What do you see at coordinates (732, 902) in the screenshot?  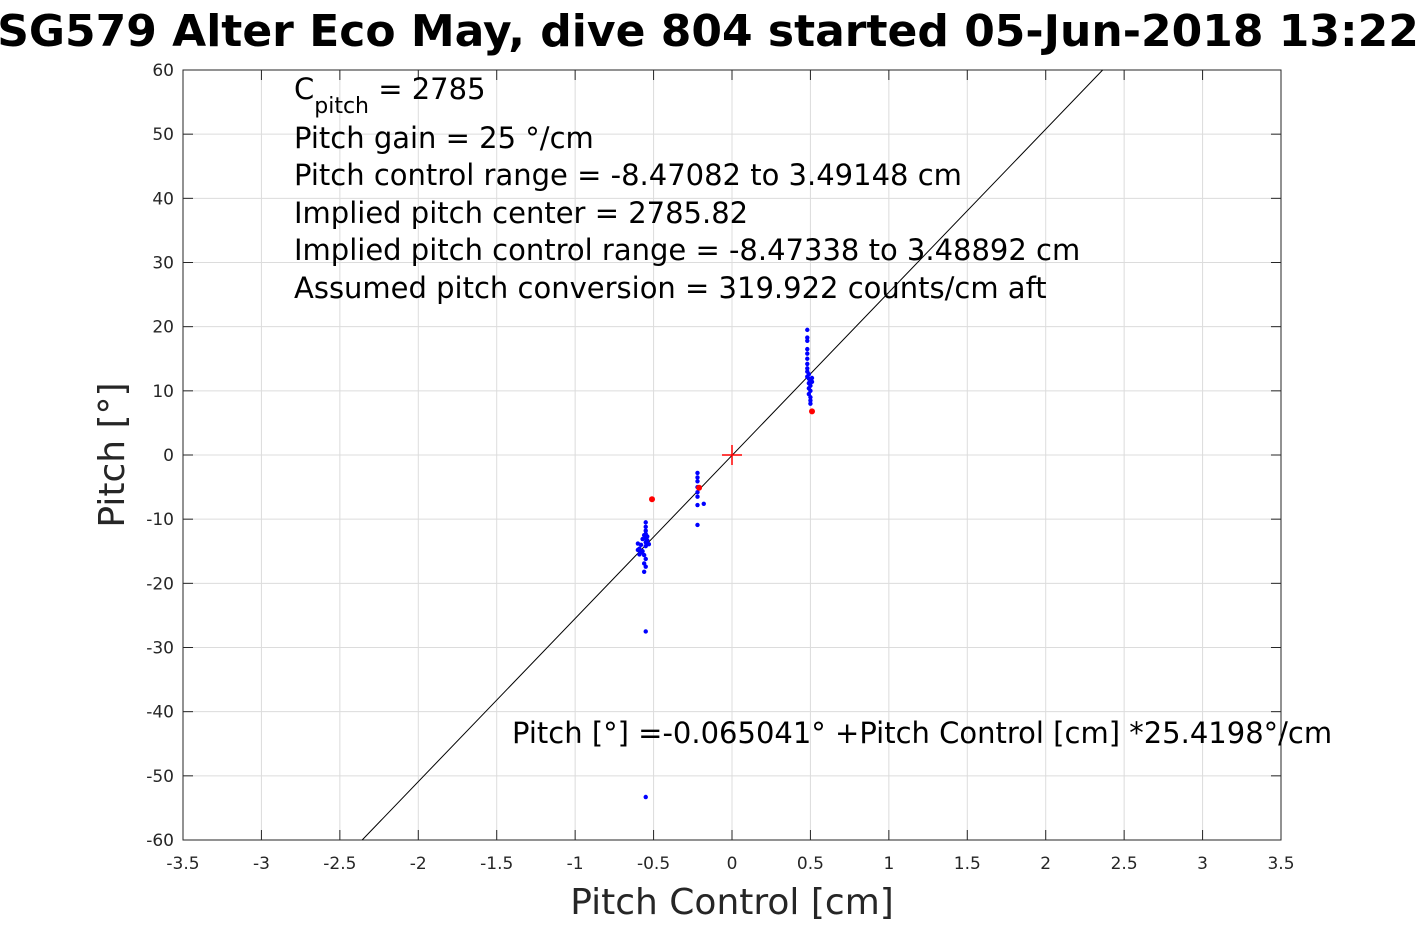 I see `x-axis-label: Pitch Control [cm]` at bounding box center [732, 902].